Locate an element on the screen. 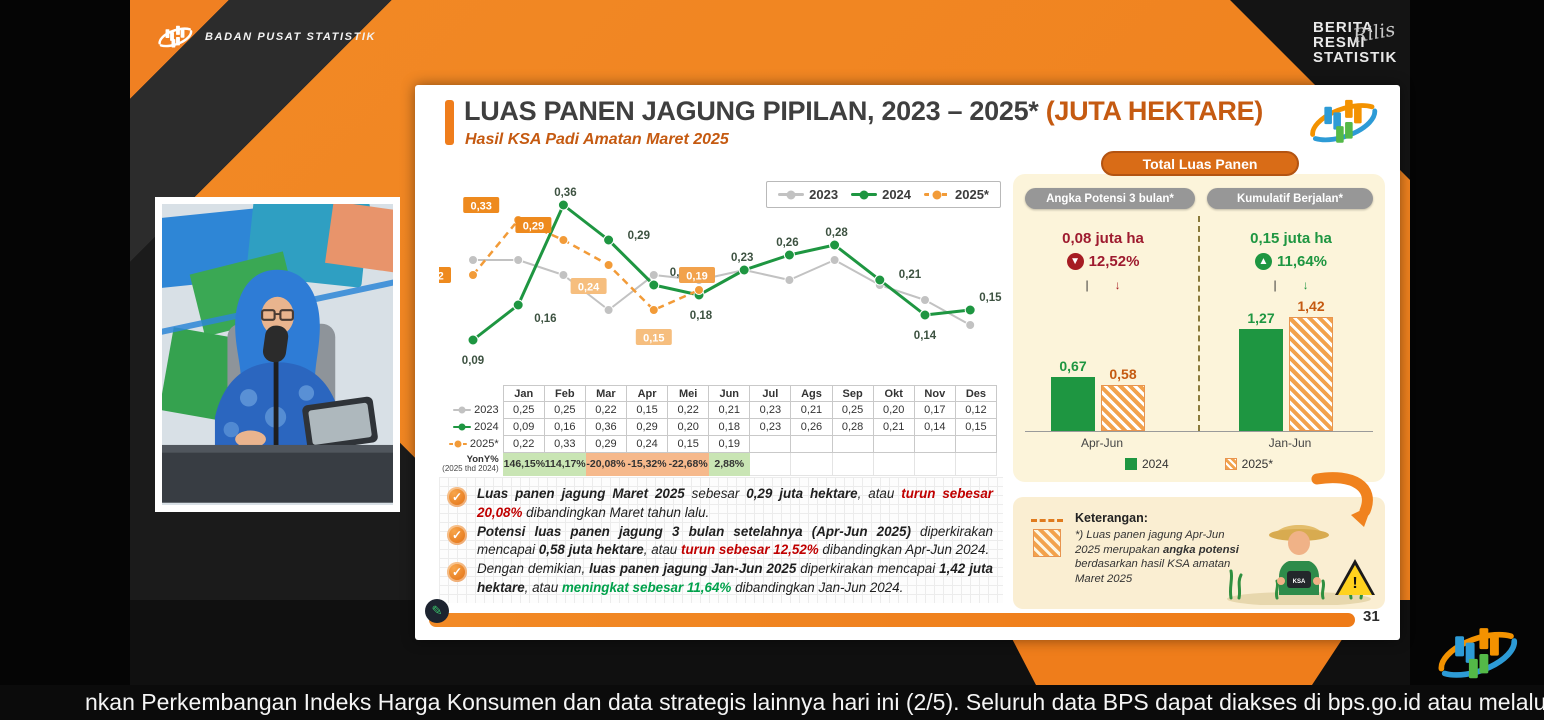  presenter-video is located at coordinates (277, 354).